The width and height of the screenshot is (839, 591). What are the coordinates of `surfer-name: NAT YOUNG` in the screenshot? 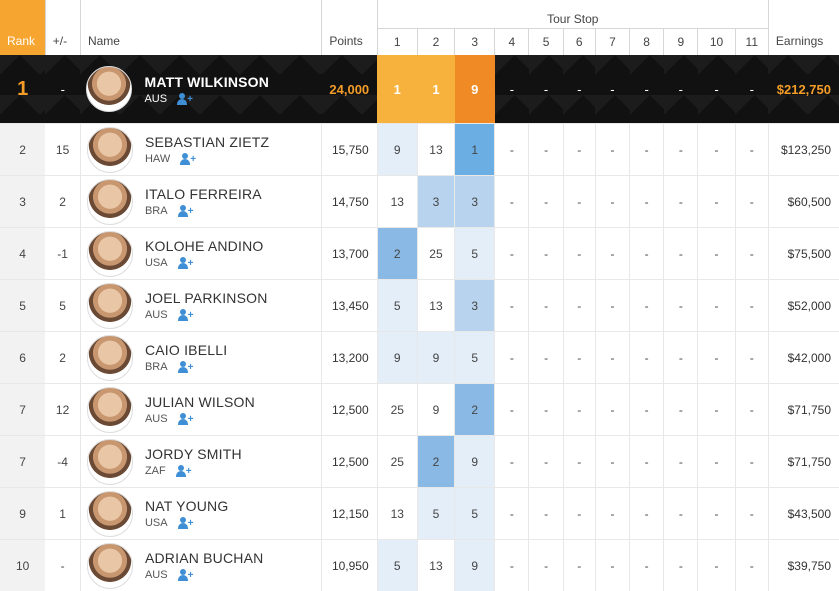 It's located at (186, 506).